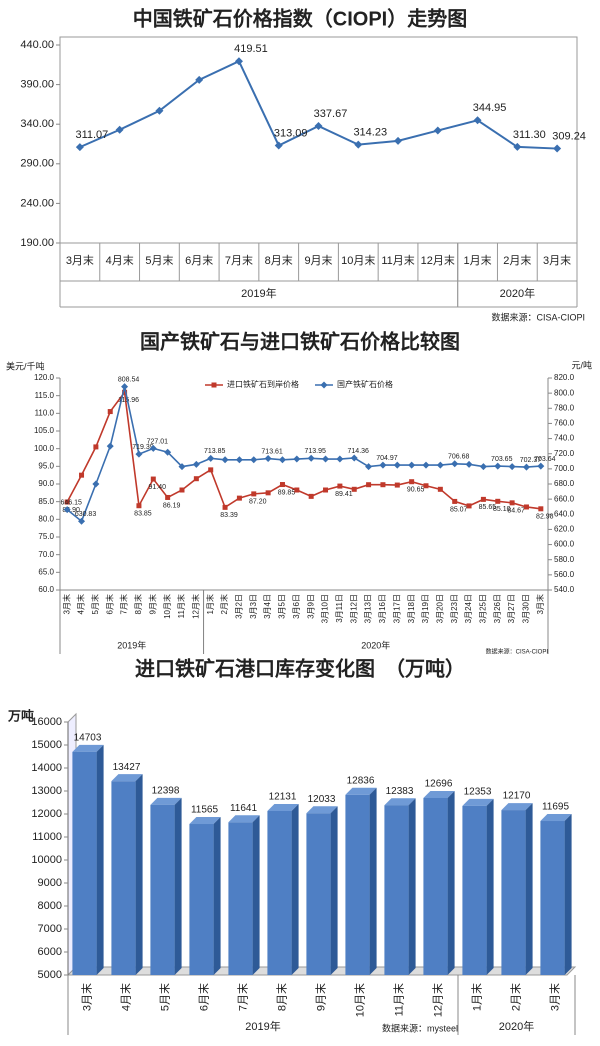 This screenshot has width=600, height=1046. I want to click on data-label: 14703, so click(88, 737).